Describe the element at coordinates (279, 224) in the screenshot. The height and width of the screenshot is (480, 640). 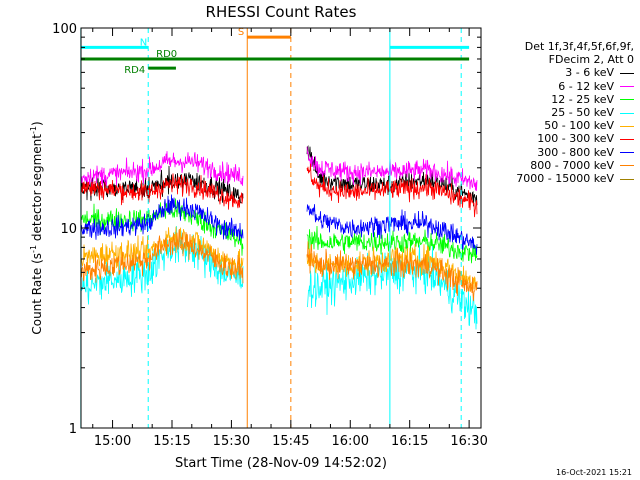
I see `trace-300-800keV` at that location.